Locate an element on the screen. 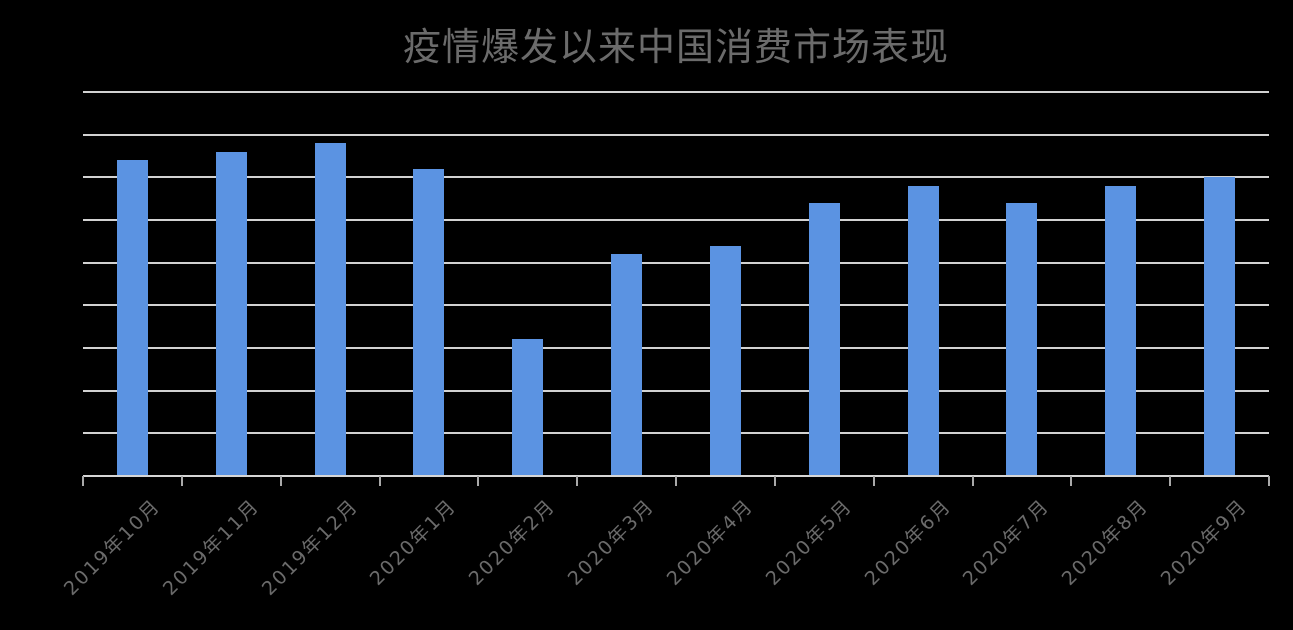 This screenshot has height=630, width=1293. x-axis-label: 2019年12月 is located at coordinates (310, 547).